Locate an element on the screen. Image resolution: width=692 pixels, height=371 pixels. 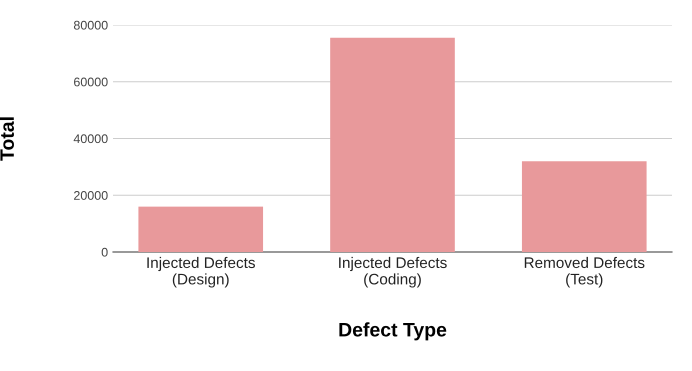
x-tick-label: Injected Defects (Design) is located at coordinates (201, 272).